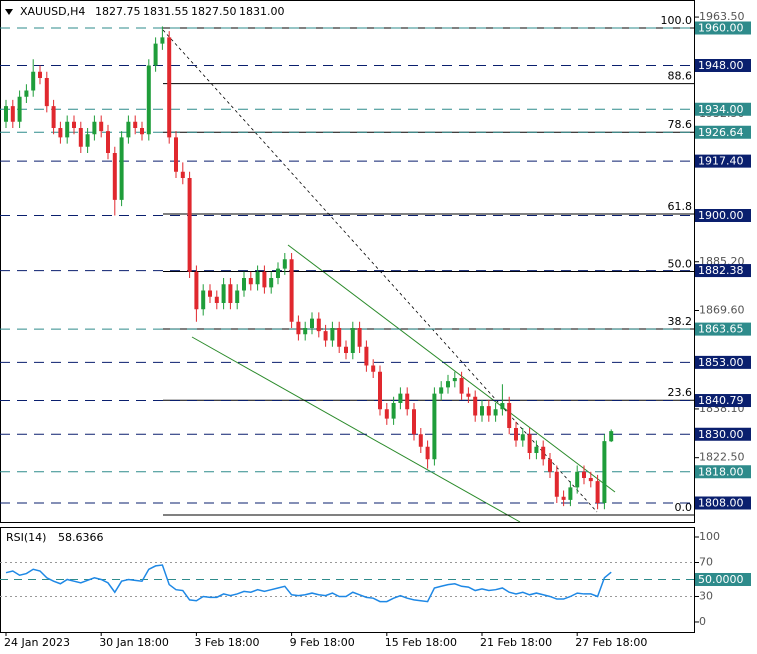 The width and height of the screenshot is (757, 654). I want to click on level-label: 1863.65, so click(721, 329).